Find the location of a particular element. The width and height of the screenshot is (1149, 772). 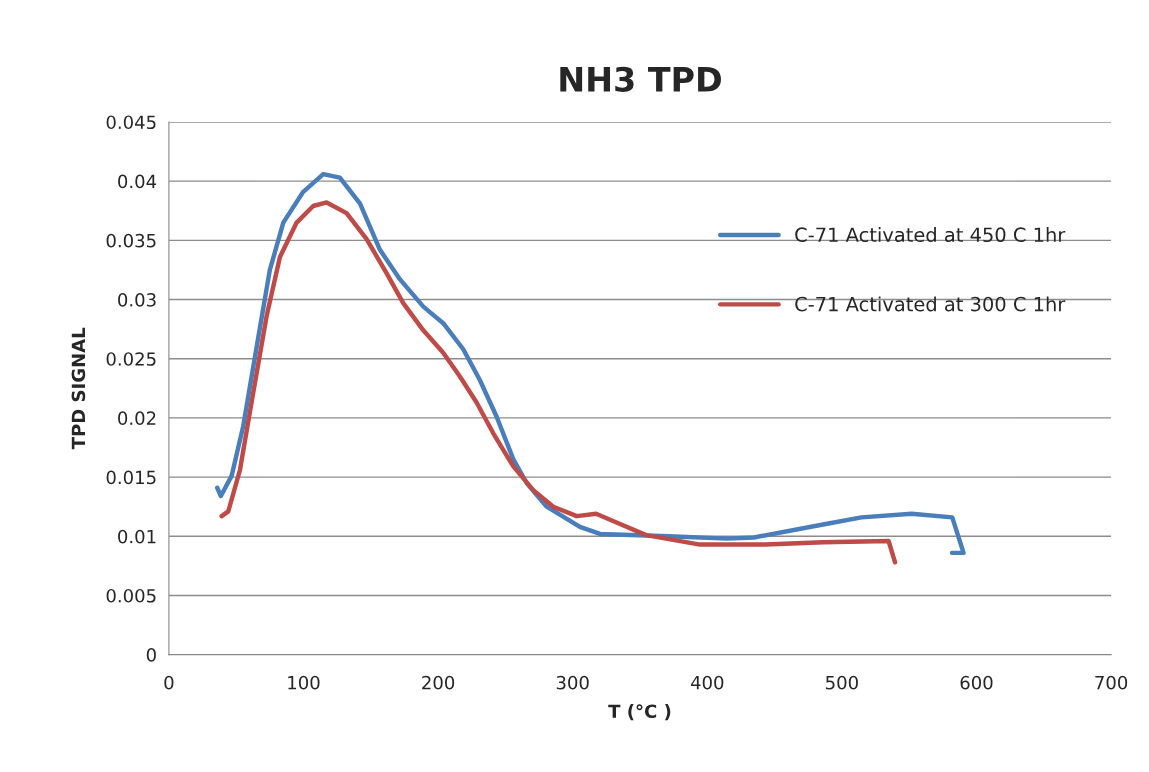

y-axis-title: TPD SIGNAL is located at coordinates (78, 388).